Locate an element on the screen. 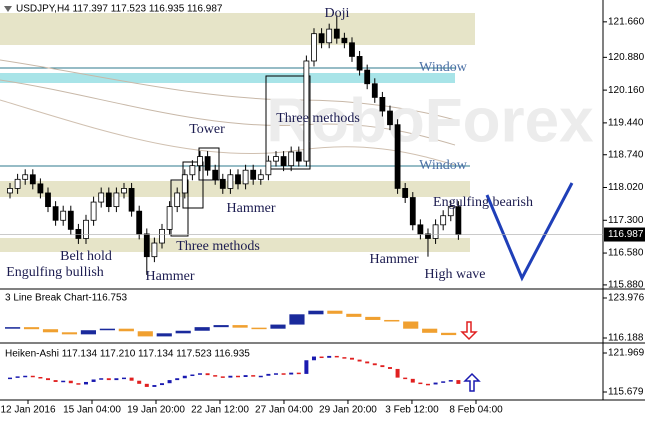 This screenshot has width=645, height=422. pattern-label: Window is located at coordinates (443, 67).